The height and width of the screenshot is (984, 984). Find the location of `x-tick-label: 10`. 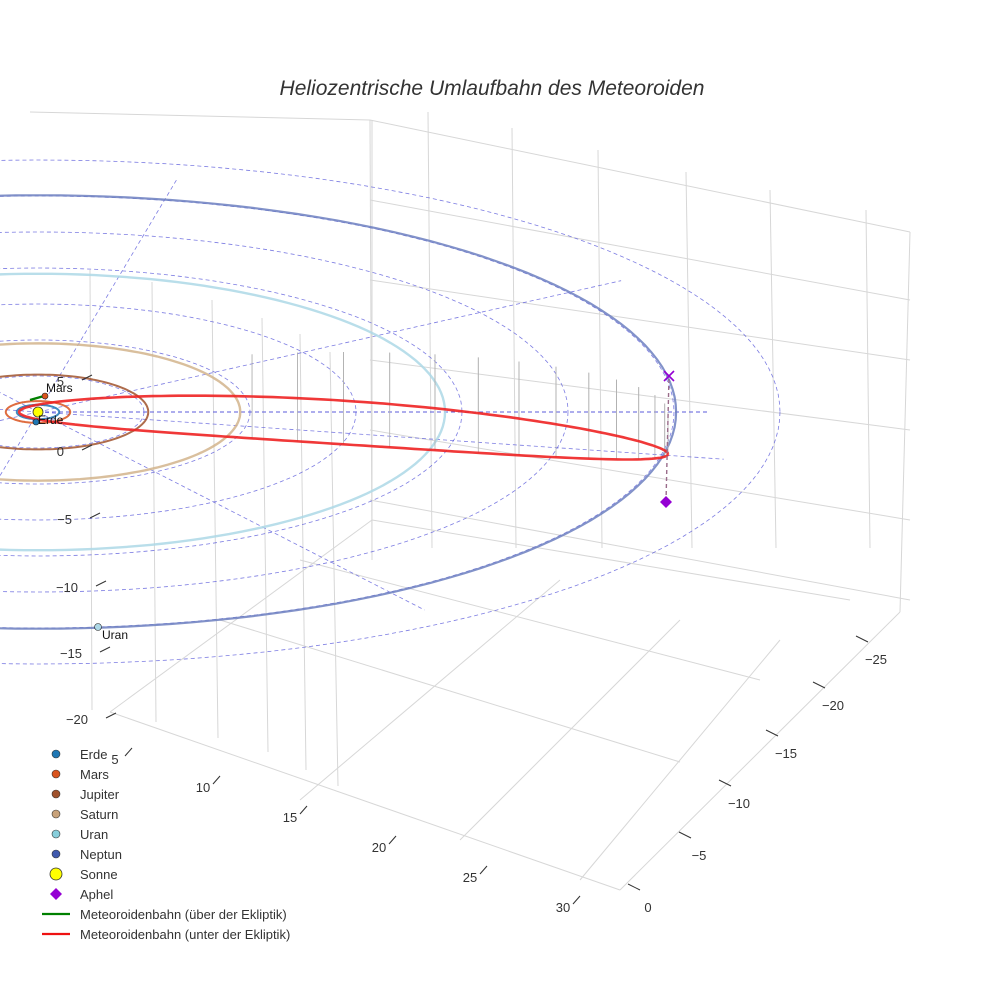

x-tick-label: 10 is located at coordinates (203, 787).